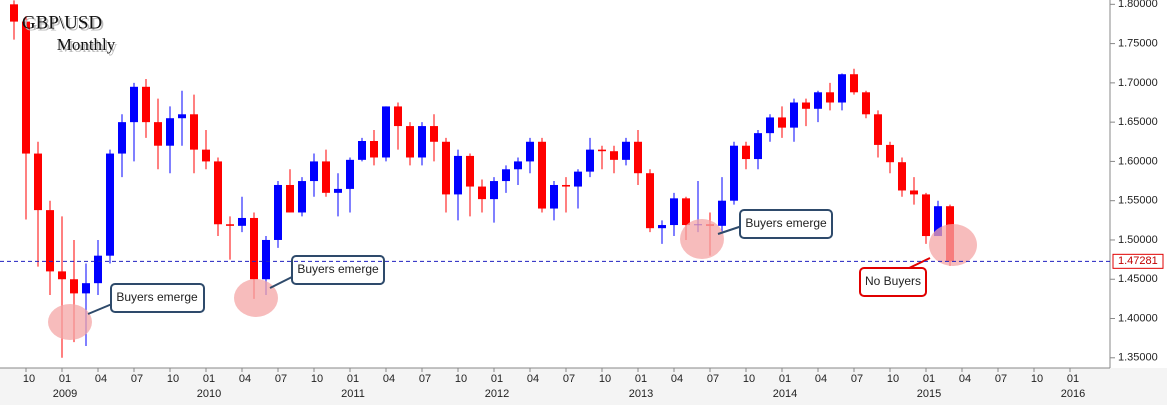  Describe the element at coordinates (1138, 122) in the screenshot. I see `y-tick-label: 1.65000` at that location.